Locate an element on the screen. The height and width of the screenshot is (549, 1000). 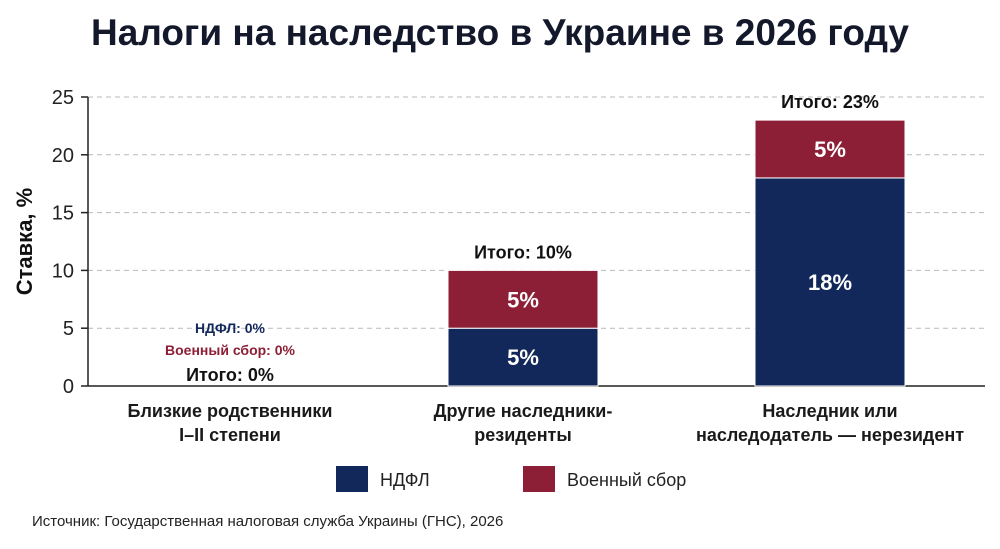
y-tick-label: 20 is located at coordinates (63, 156).